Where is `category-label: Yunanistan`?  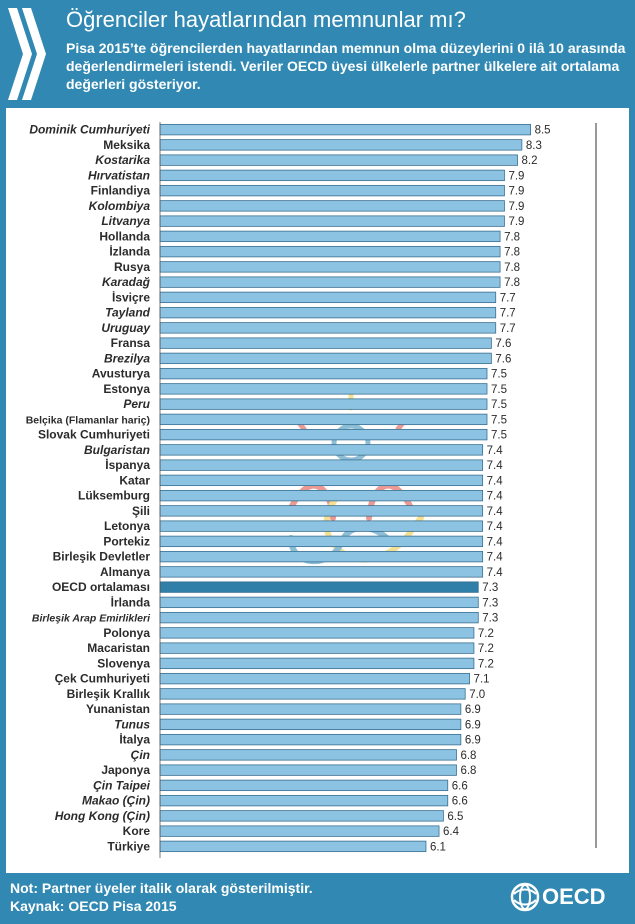 category-label: Yunanistan is located at coordinates (118, 709).